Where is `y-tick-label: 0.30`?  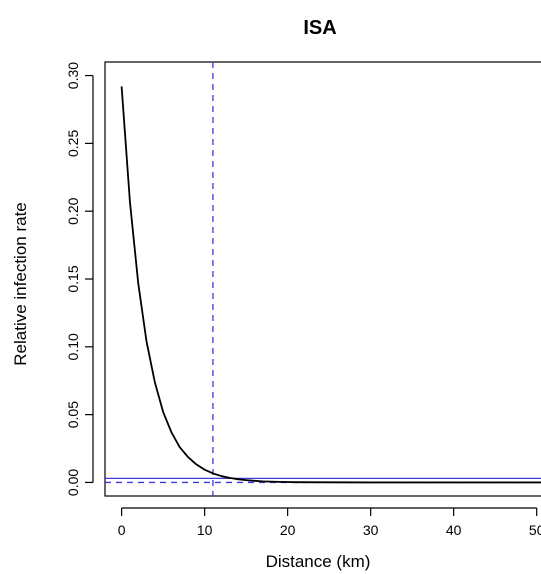
y-tick-label: 0.30 is located at coordinates (73, 75).